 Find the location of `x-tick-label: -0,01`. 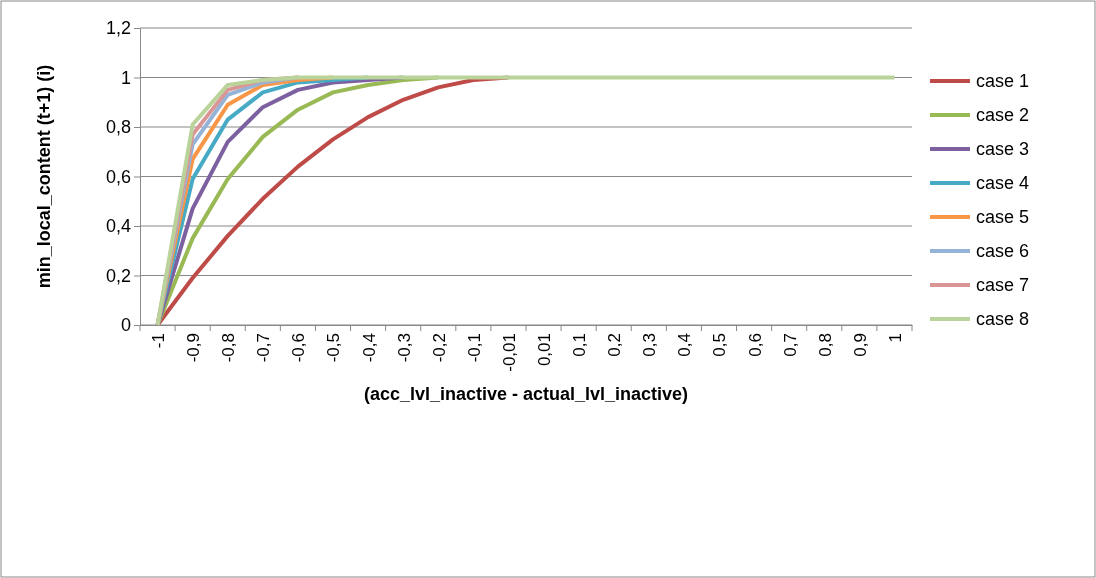

x-tick-label: -0,01 is located at coordinates (509, 352).